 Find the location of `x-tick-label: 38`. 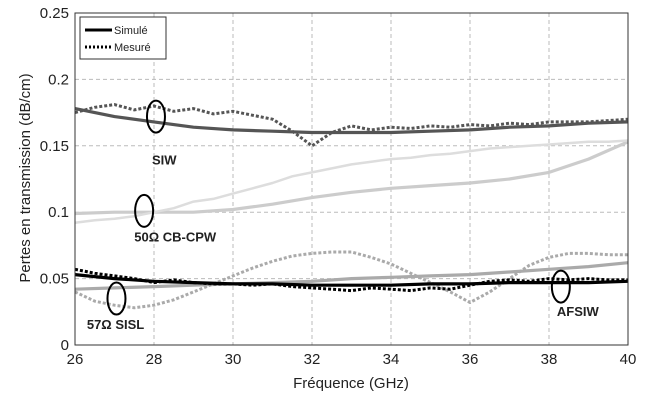

x-tick-label: 38 is located at coordinates (549, 359).